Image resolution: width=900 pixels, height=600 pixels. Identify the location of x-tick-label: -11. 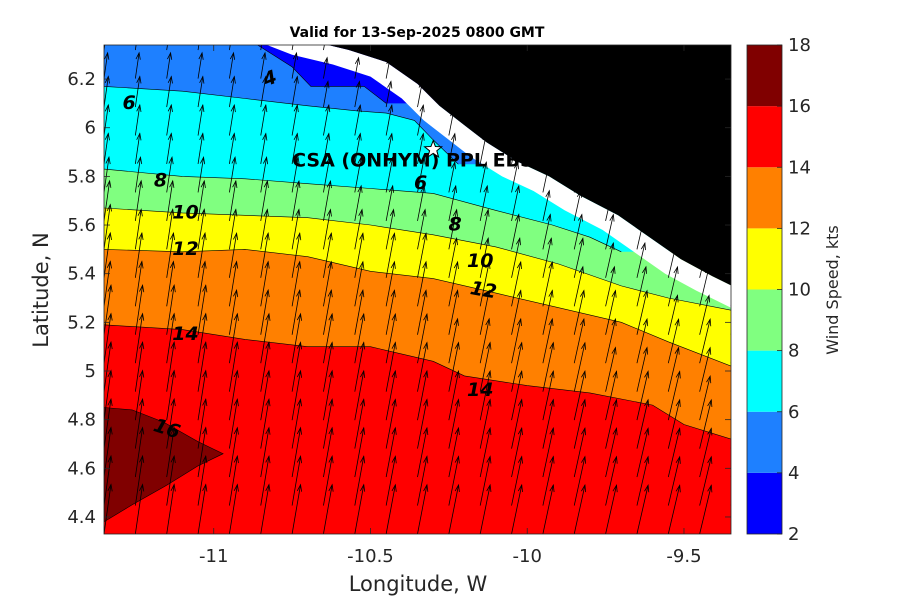
(213, 556).